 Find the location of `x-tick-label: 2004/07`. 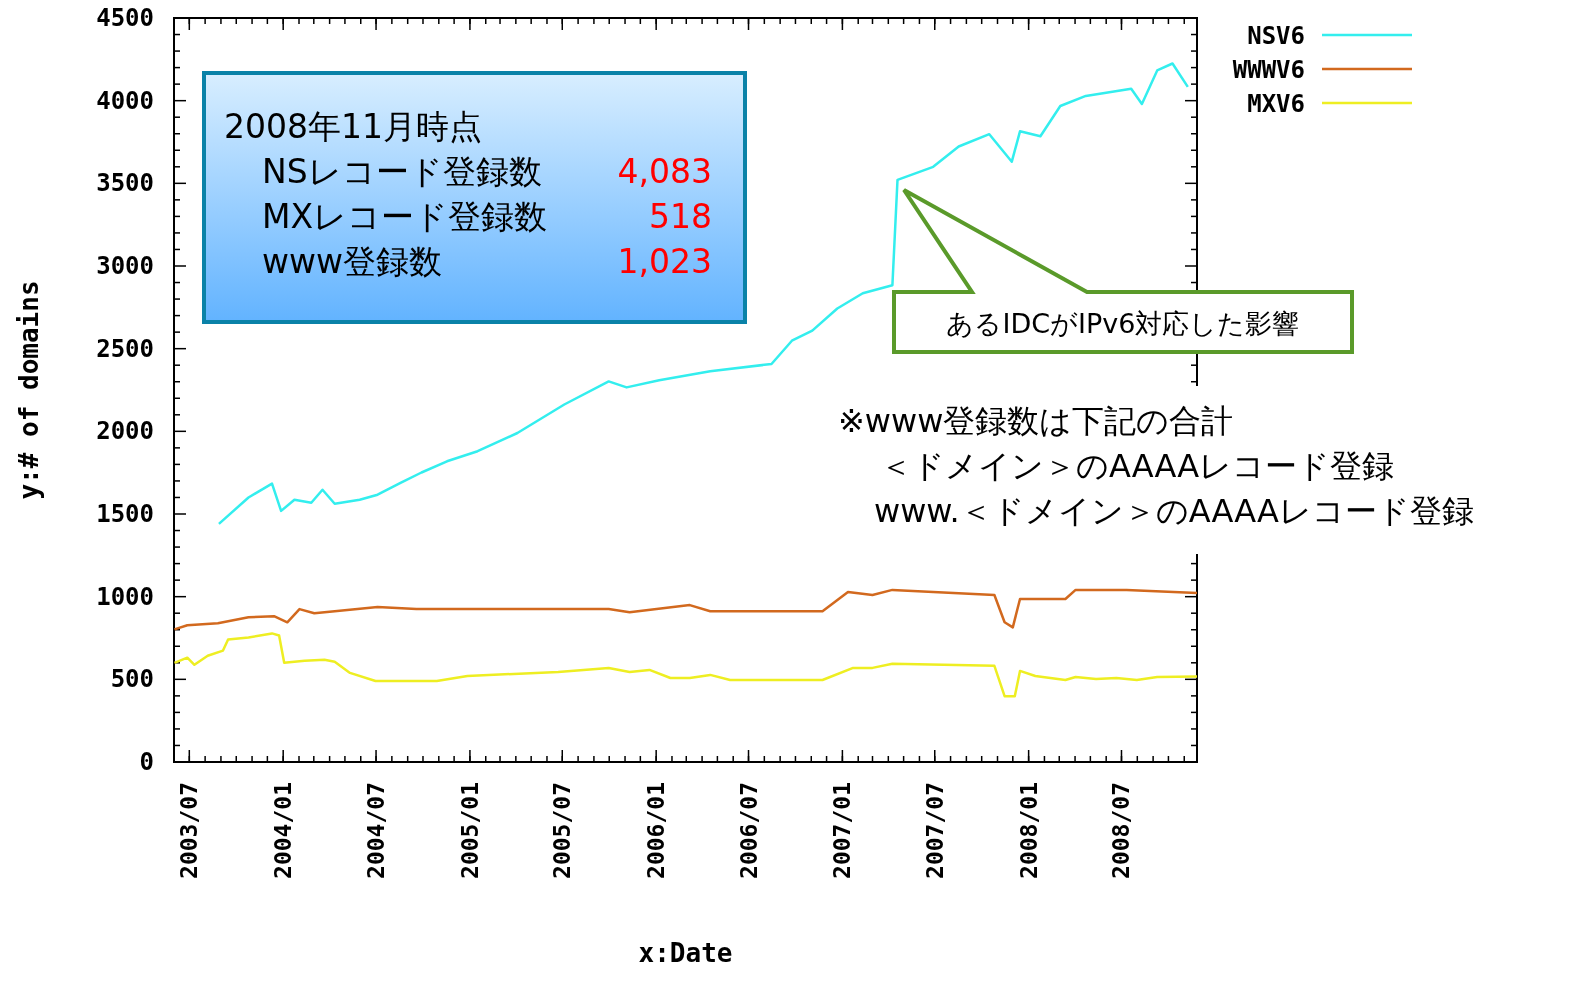

x-tick-label: 2004/07 is located at coordinates (376, 830).